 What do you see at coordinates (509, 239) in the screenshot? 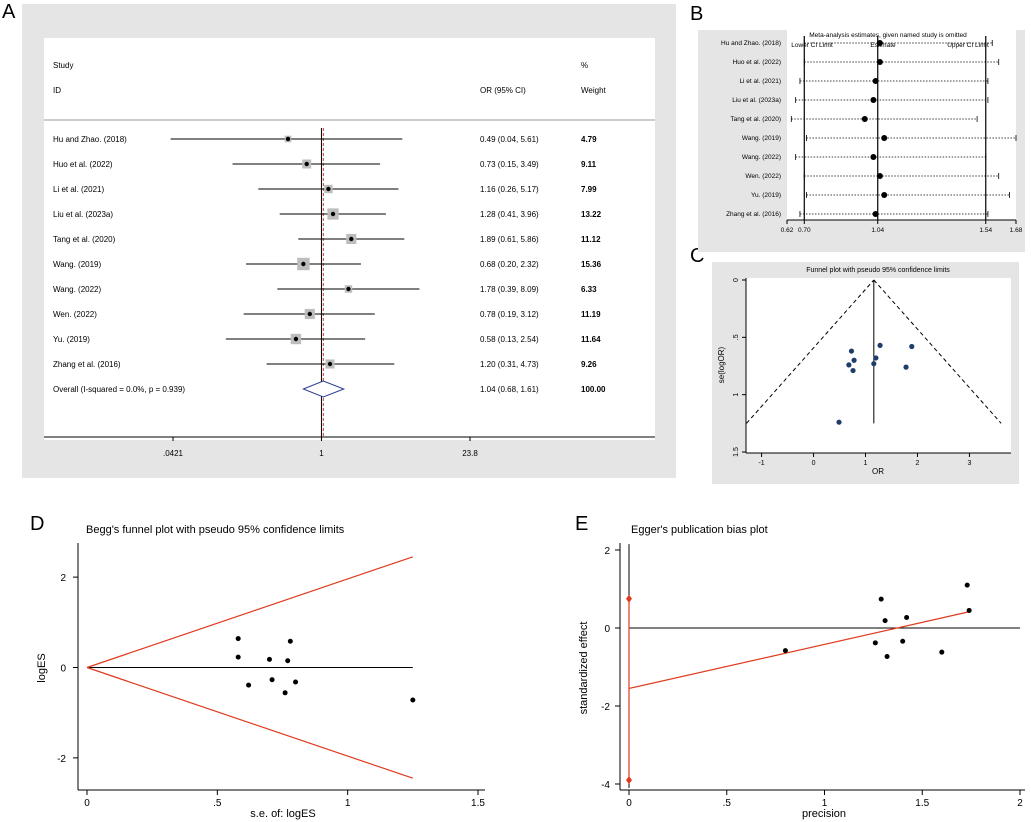
I see `forest-ci-text: 1.89 (0.61, 5.86)` at bounding box center [509, 239].